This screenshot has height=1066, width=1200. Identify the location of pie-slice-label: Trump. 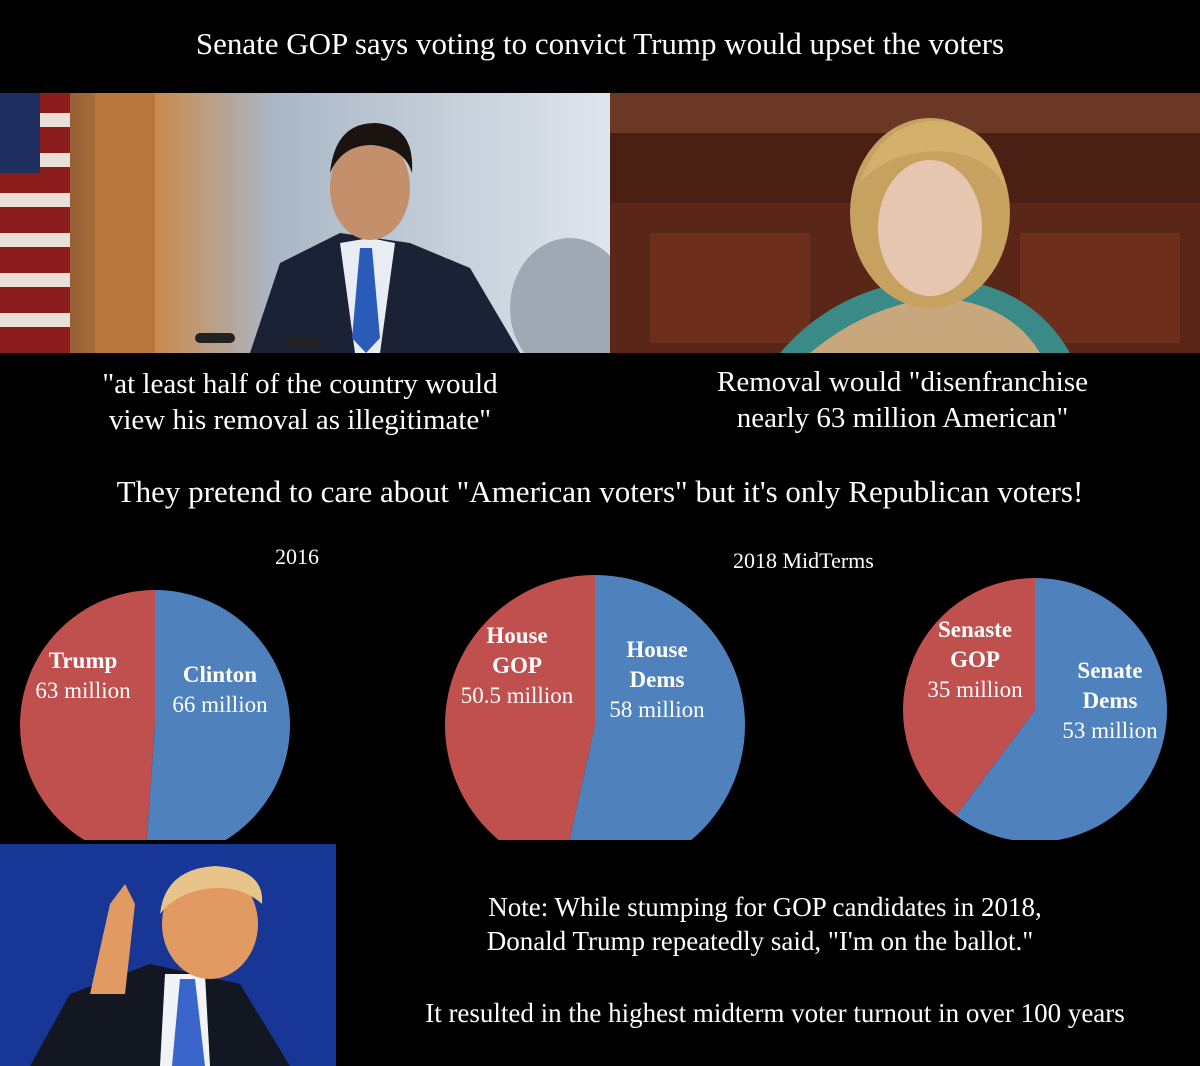
(83, 660).